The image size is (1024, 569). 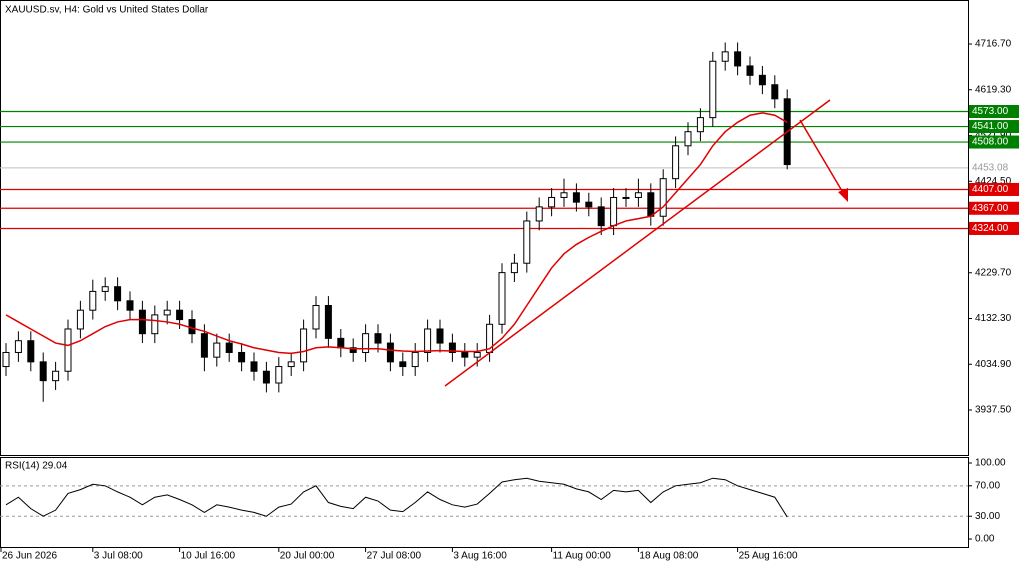 What do you see at coordinates (36, 466) in the screenshot?
I see `rsi-label: RSI(14) 29.04` at bounding box center [36, 466].